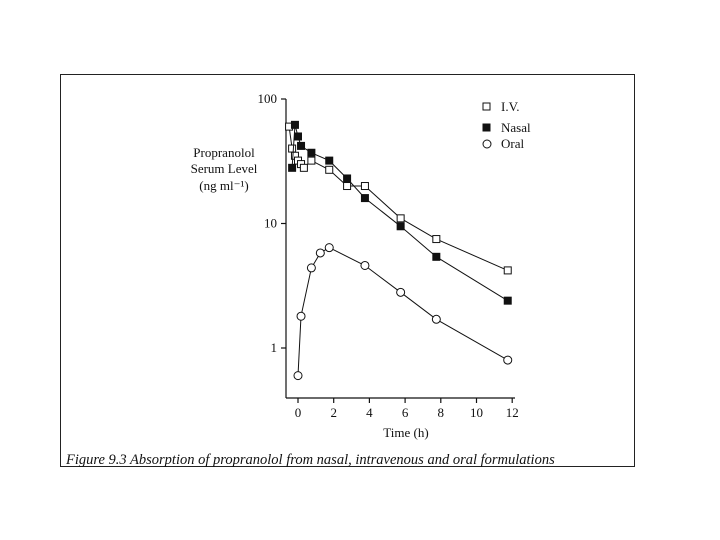 Image resolution: width=720 pixels, height=540 pixels. Describe the element at coordinates (512, 412) in the screenshot. I see `x-tick-label: 12` at that location.